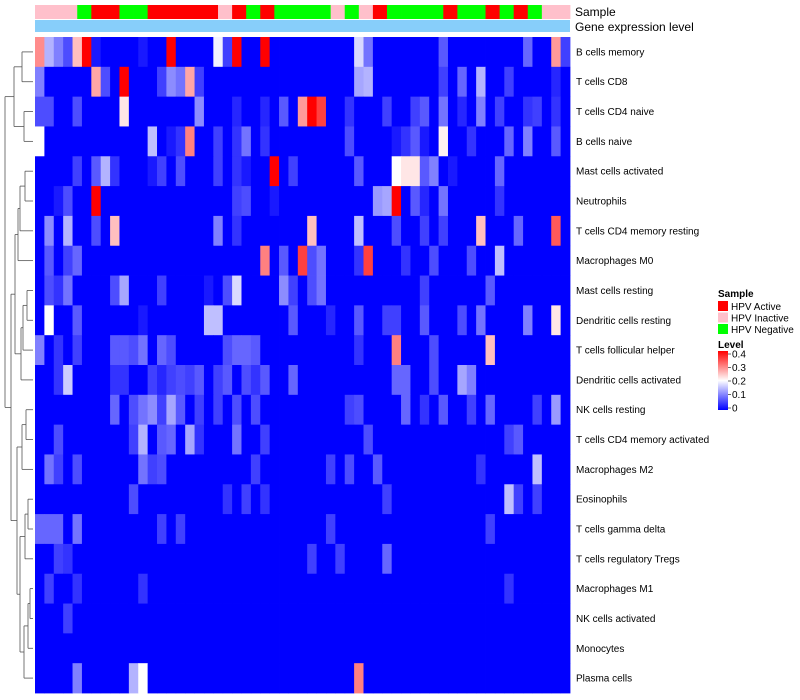  I want to click on legend-sample-swatch, so click(723, 329).